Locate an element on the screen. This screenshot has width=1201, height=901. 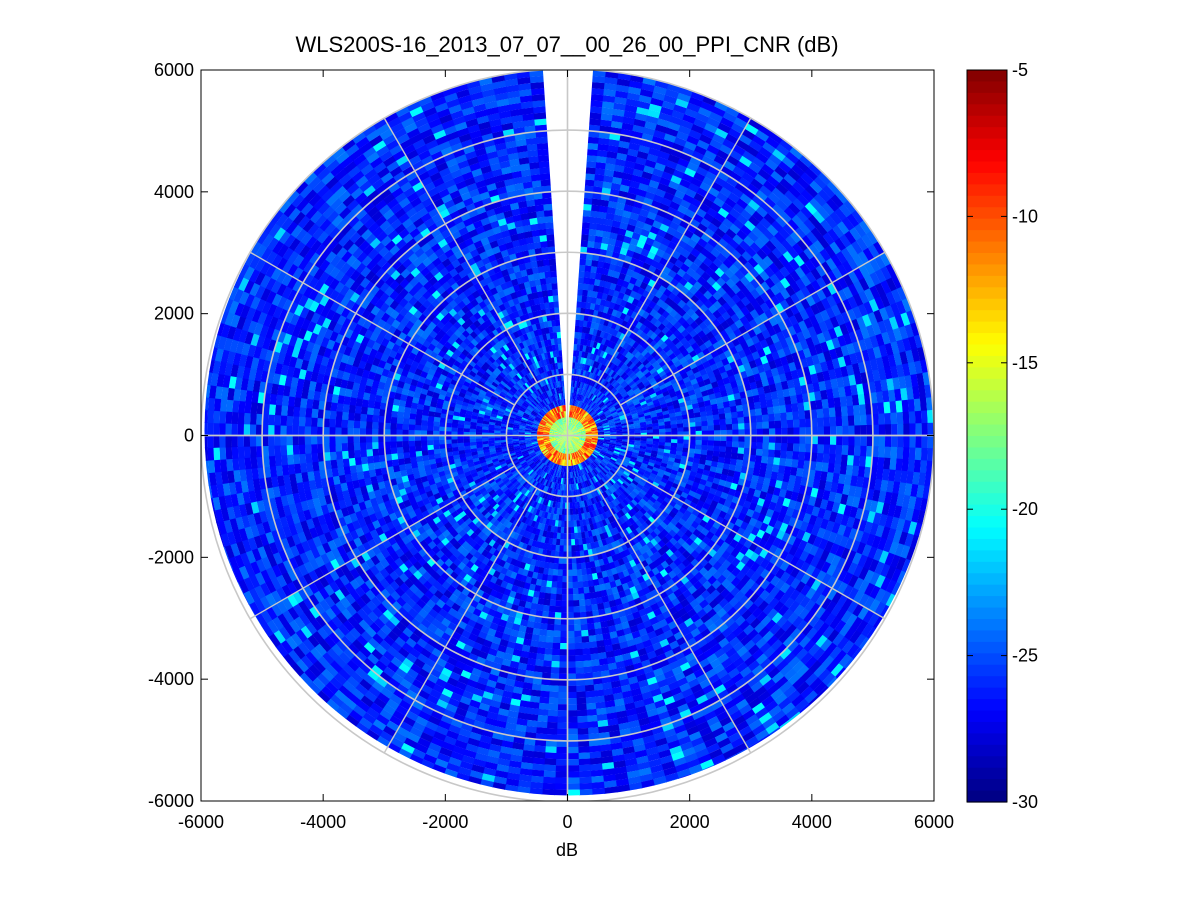
y-tick-label: 6000 is located at coordinates (174, 70).